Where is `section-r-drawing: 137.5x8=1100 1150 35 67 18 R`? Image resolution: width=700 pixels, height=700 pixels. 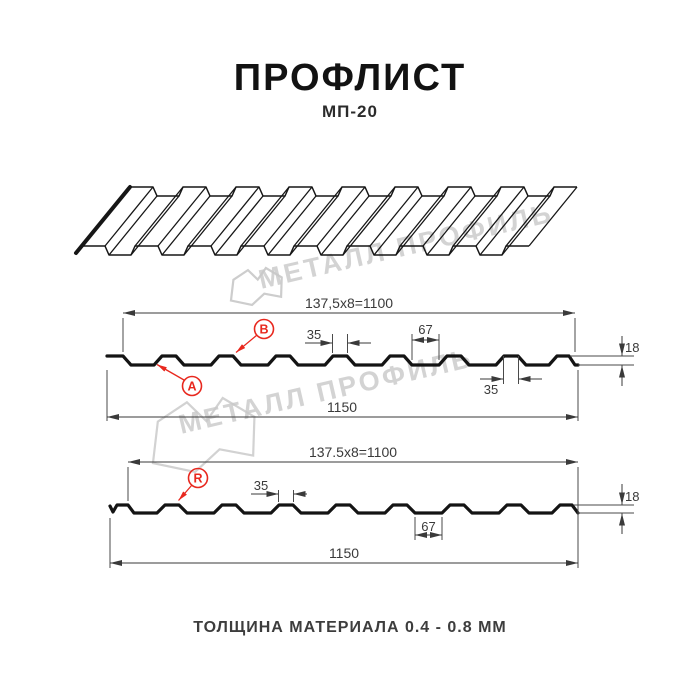 section-r-drawing: 137.5x8=1100 1150 35 67 18 R is located at coordinates (373, 506).